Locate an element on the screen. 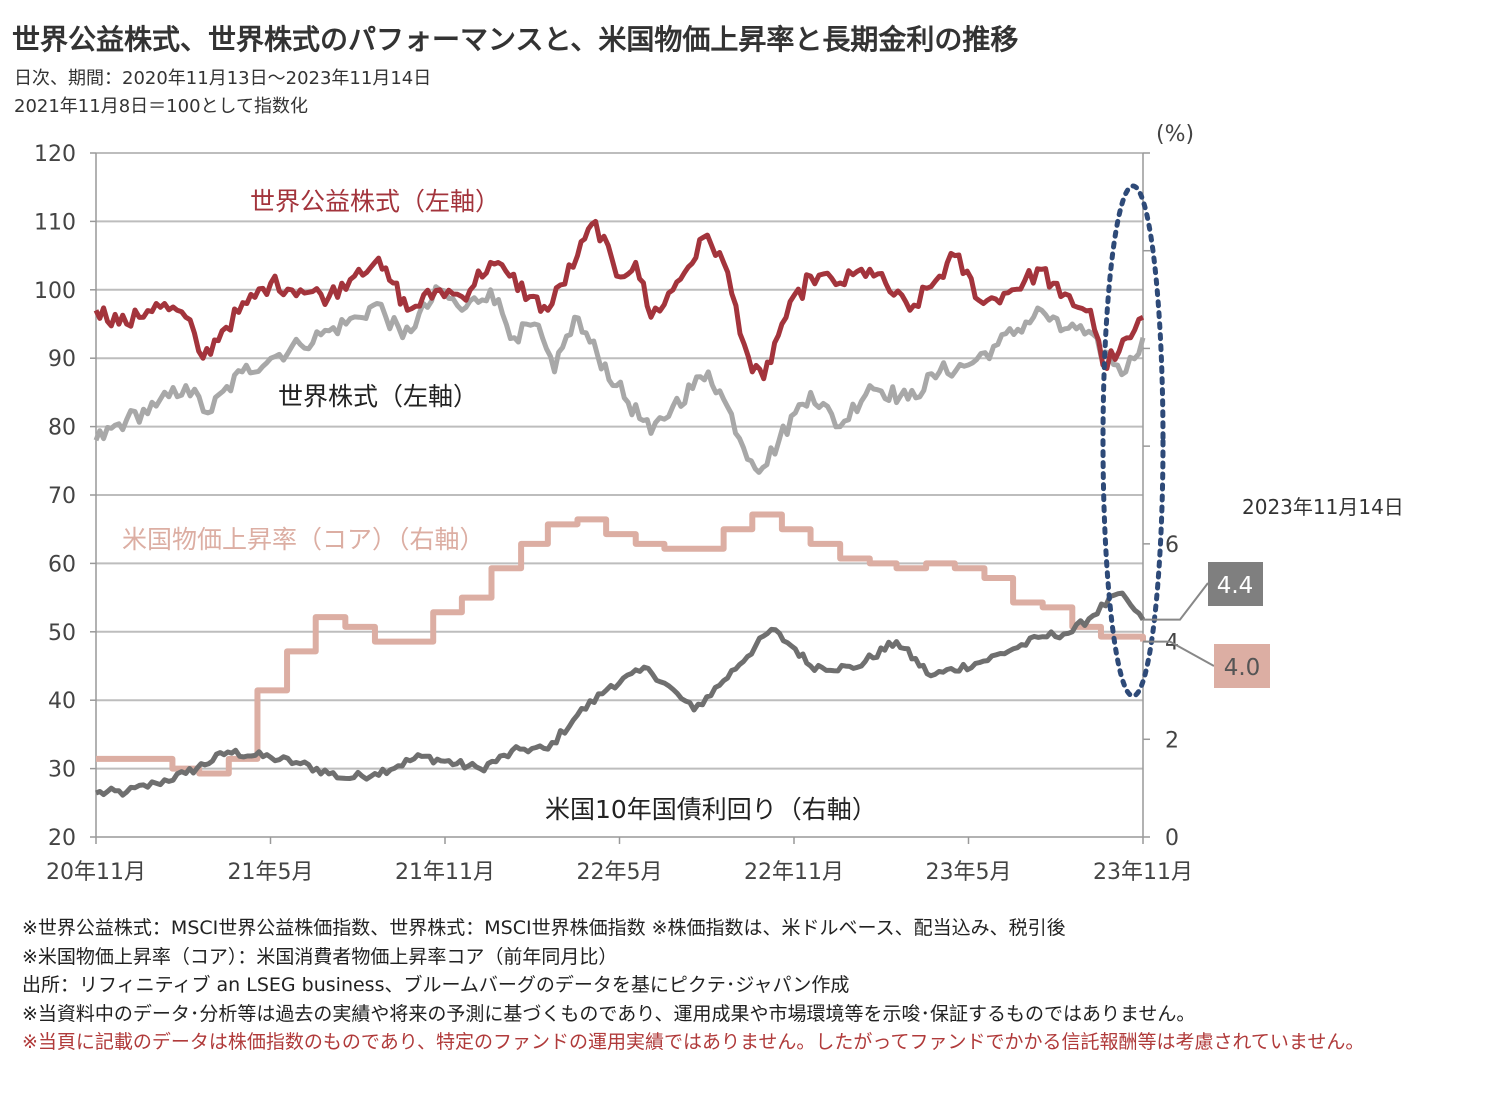  label-utility-equity: 世界公益株式（左軸） is located at coordinates (375, 201).